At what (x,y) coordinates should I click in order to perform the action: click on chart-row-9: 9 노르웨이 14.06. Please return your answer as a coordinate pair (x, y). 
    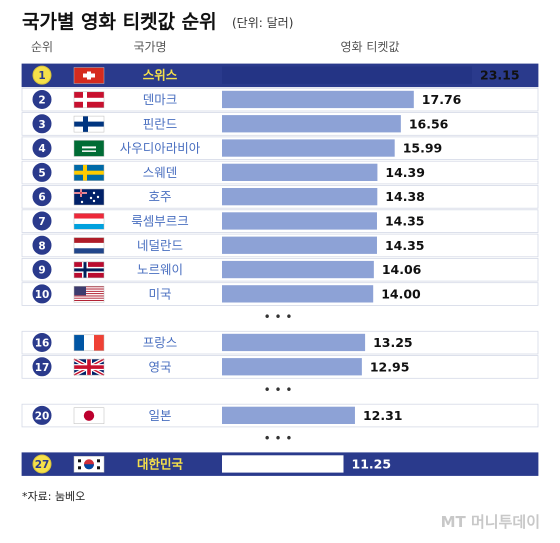
    Looking at the image, I should click on (280, 269).